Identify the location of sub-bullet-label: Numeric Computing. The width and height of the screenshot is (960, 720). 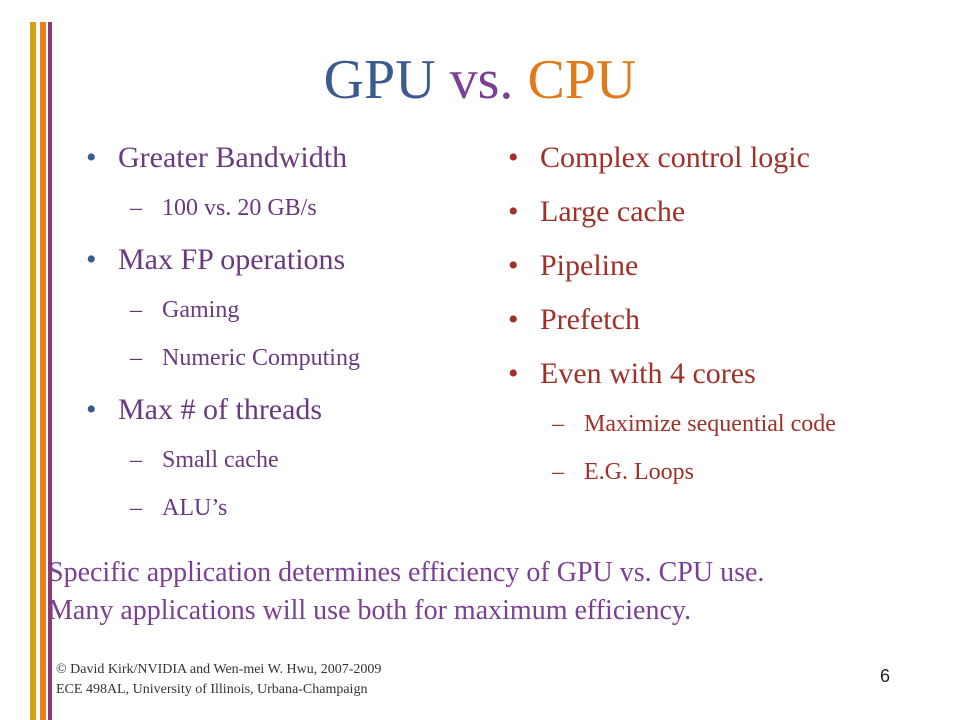
(261, 358).